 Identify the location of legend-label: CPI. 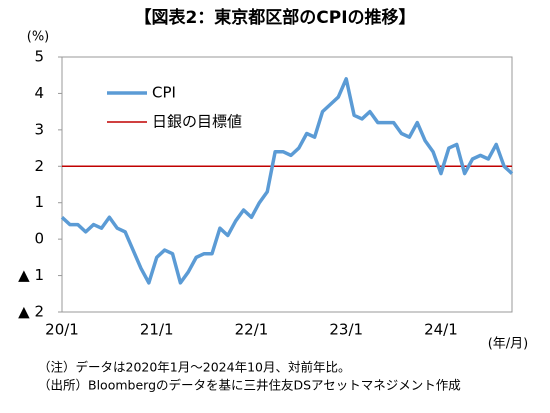
(164, 93).